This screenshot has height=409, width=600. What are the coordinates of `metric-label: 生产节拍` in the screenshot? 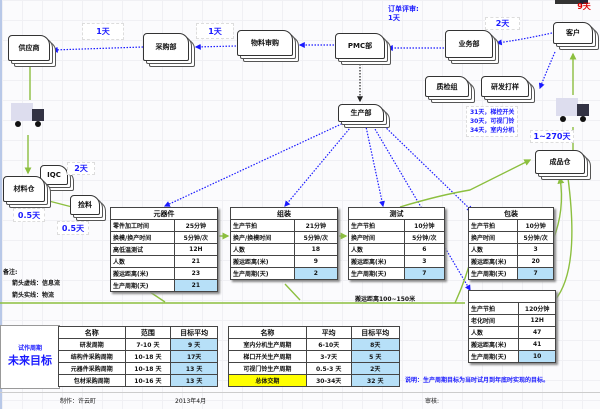 It's located at (493, 225).